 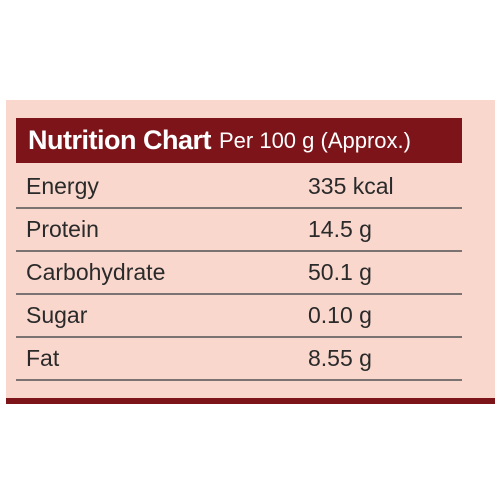 What do you see at coordinates (62, 186) in the screenshot?
I see `nutrient-name: Energy` at bounding box center [62, 186].